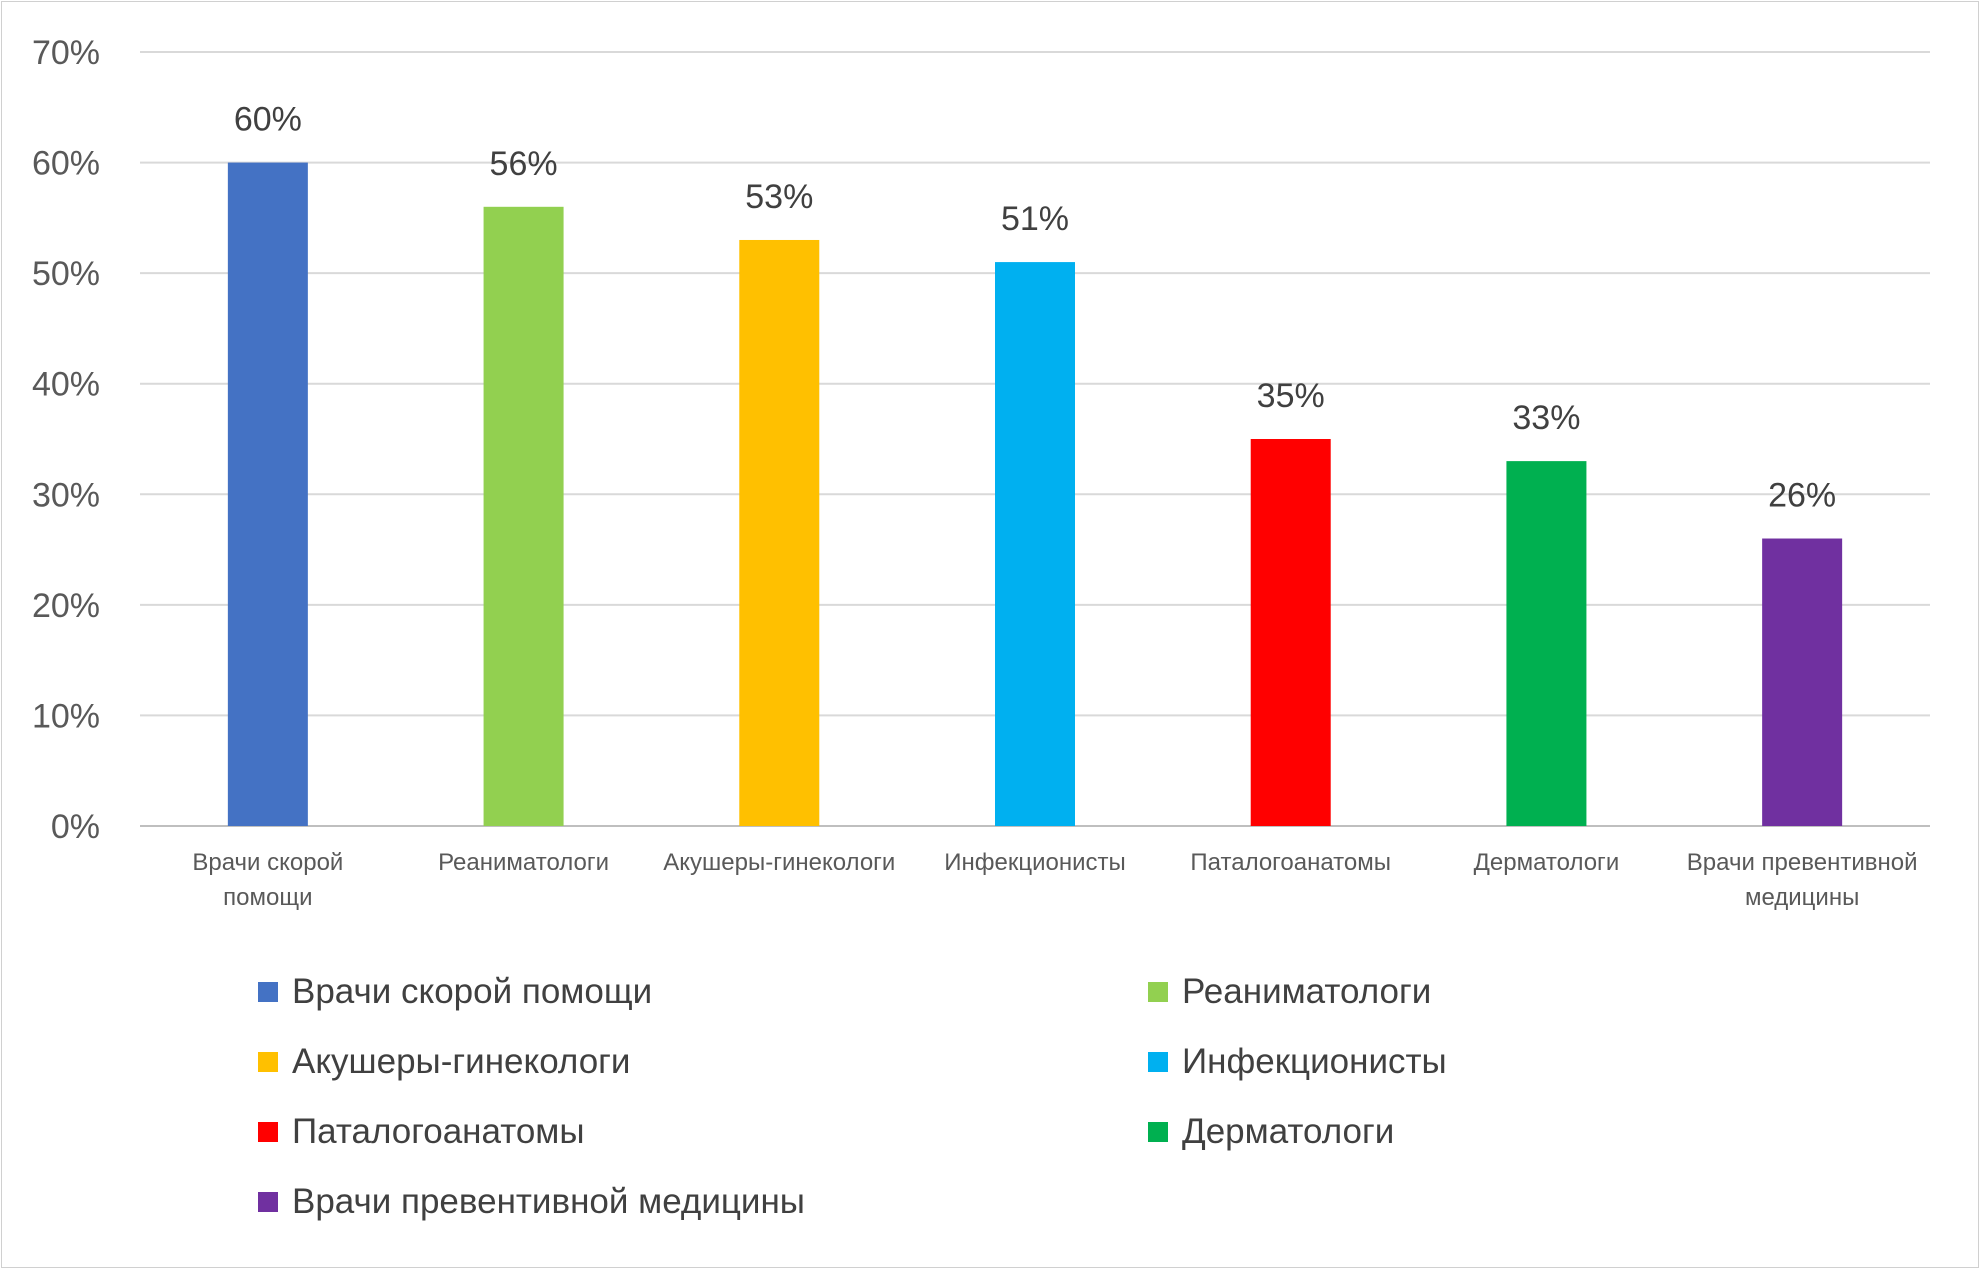 The width and height of the screenshot is (1982, 1271). What do you see at coordinates (779, 197) in the screenshot?
I see `data-label: 53%` at bounding box center [779, 197].